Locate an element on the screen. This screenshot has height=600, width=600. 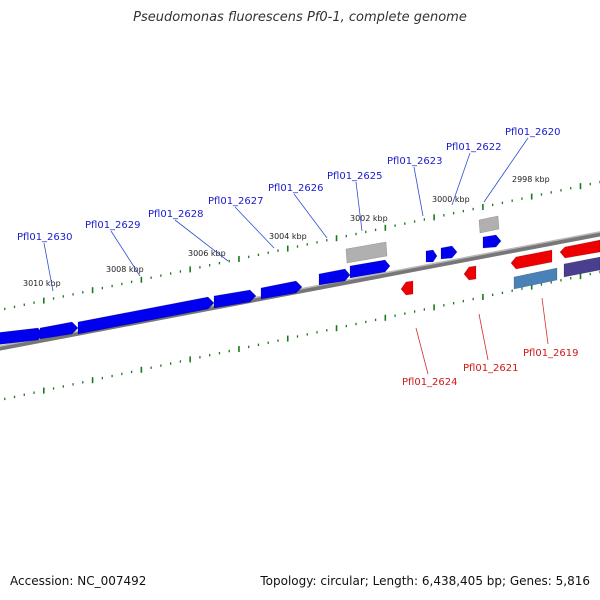
position-label: 2998 kbp is located at coordinates (531, 179).